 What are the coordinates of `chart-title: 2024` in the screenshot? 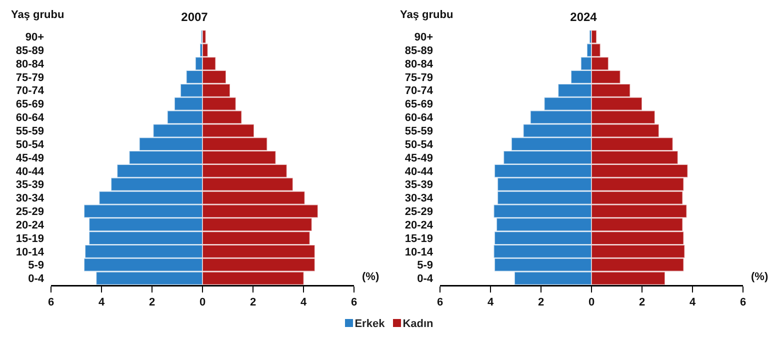 It's located at (584, 17).